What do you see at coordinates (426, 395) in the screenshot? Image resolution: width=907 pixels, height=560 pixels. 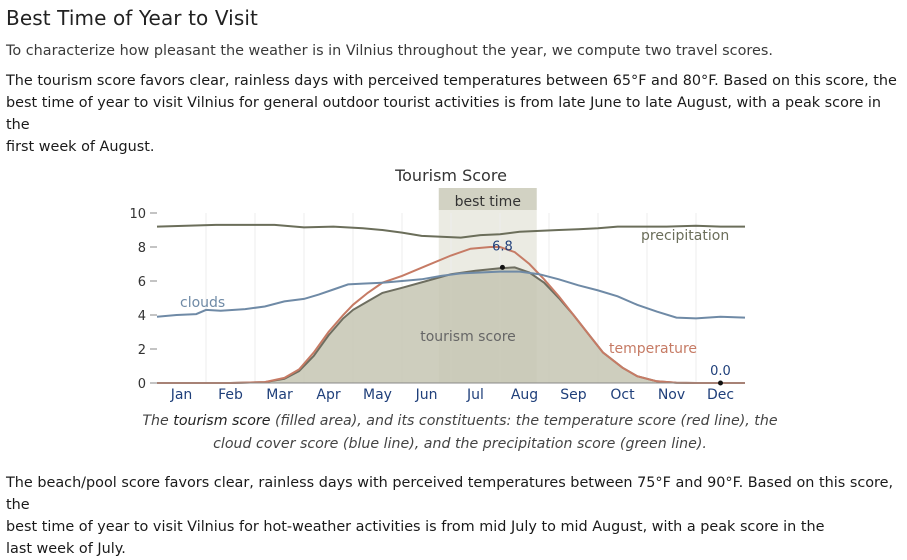 I see `x-tick-label: Jun` at bounding box center [426, 395].